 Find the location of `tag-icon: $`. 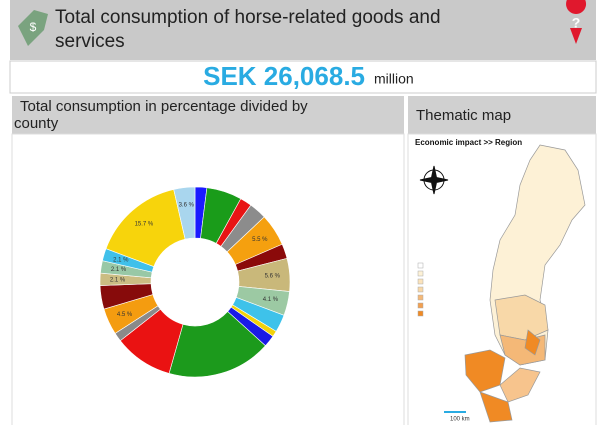

tag-icon: $ is located at coordinates (33, 28).